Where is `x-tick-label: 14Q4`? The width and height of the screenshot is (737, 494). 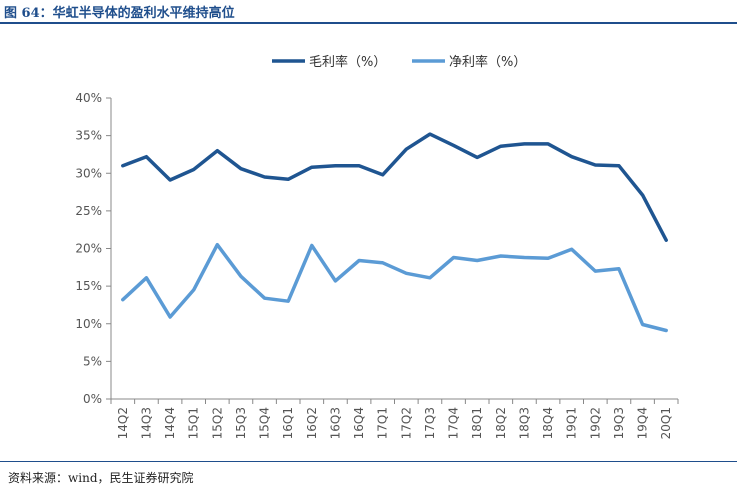 x-tick-label: 14Q4 is located at coordinates (170, 423).